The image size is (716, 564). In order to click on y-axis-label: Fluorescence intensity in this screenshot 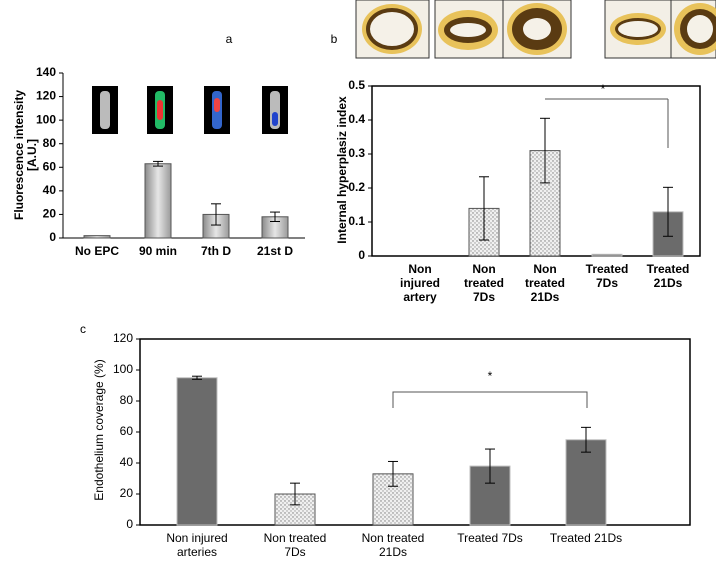, I will do `click(19, 155)`.